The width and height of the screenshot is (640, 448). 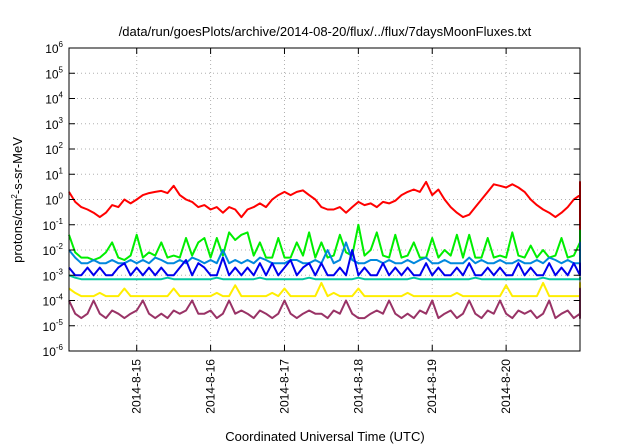 I want to click on y-tick-label: 10³, so click(x=54, y=124).